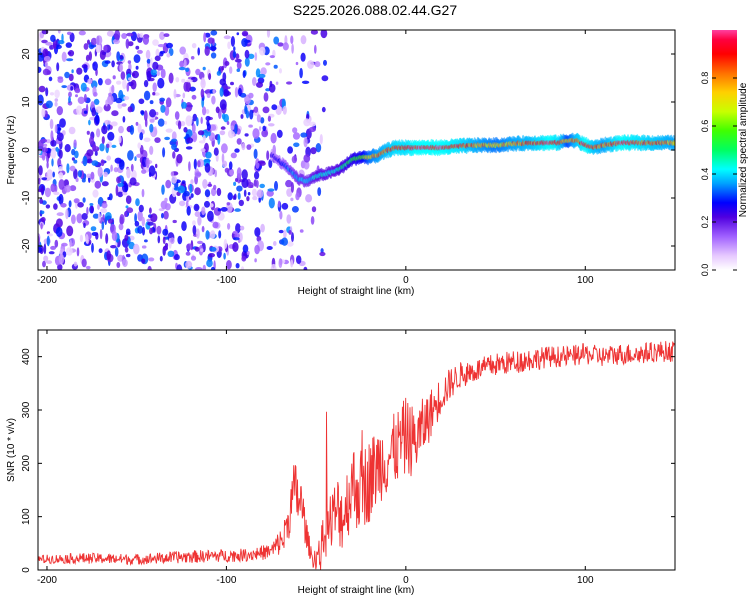 This screenshot has width=750, height=600. I want to click on colorbar-tick-label: 0.0, so click(705, 270).